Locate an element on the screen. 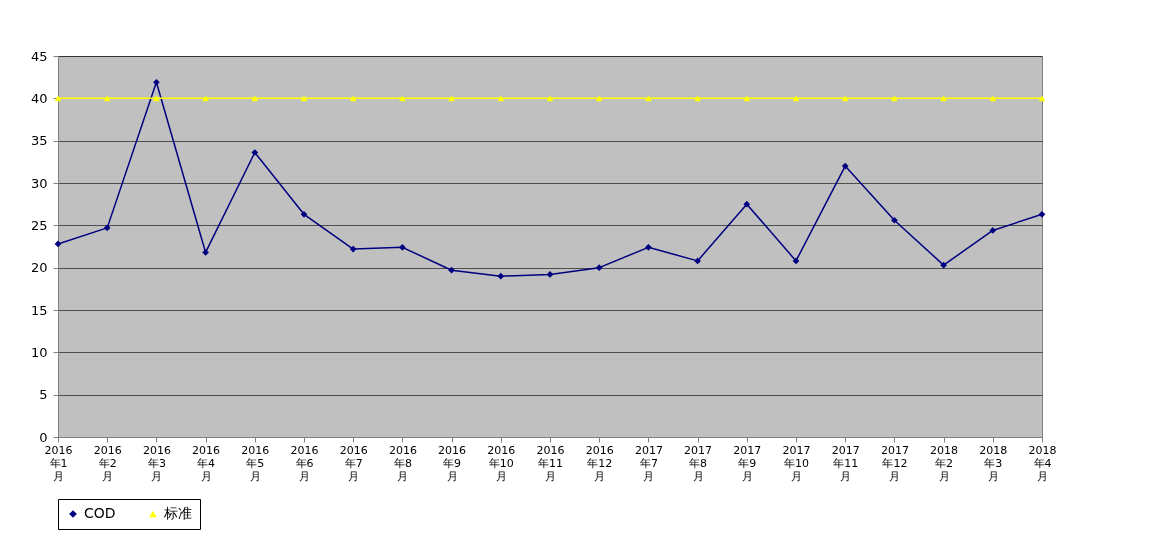 The height and width of the screenshot is (537, 1152). x-tick-label: 2016年6月 is located at coordinates (304, 463).